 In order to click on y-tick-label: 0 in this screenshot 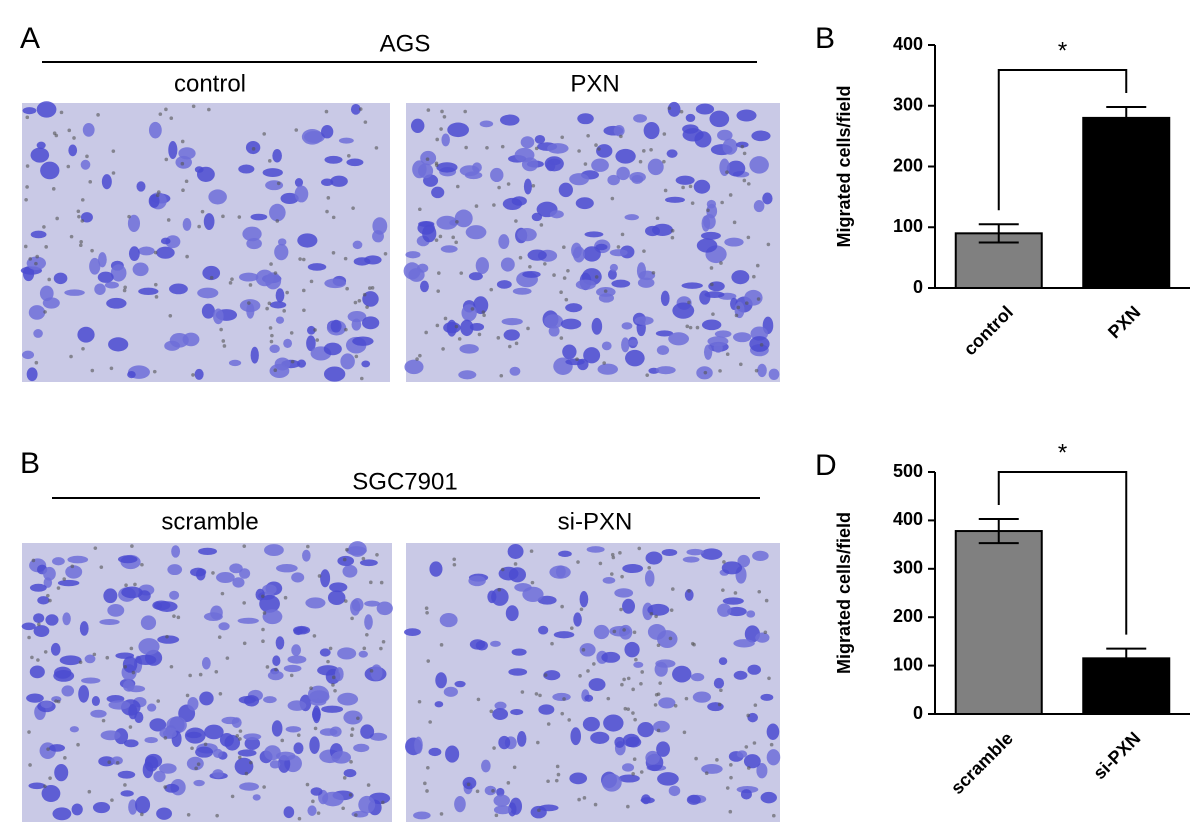, I will do `click(918, 713)`.